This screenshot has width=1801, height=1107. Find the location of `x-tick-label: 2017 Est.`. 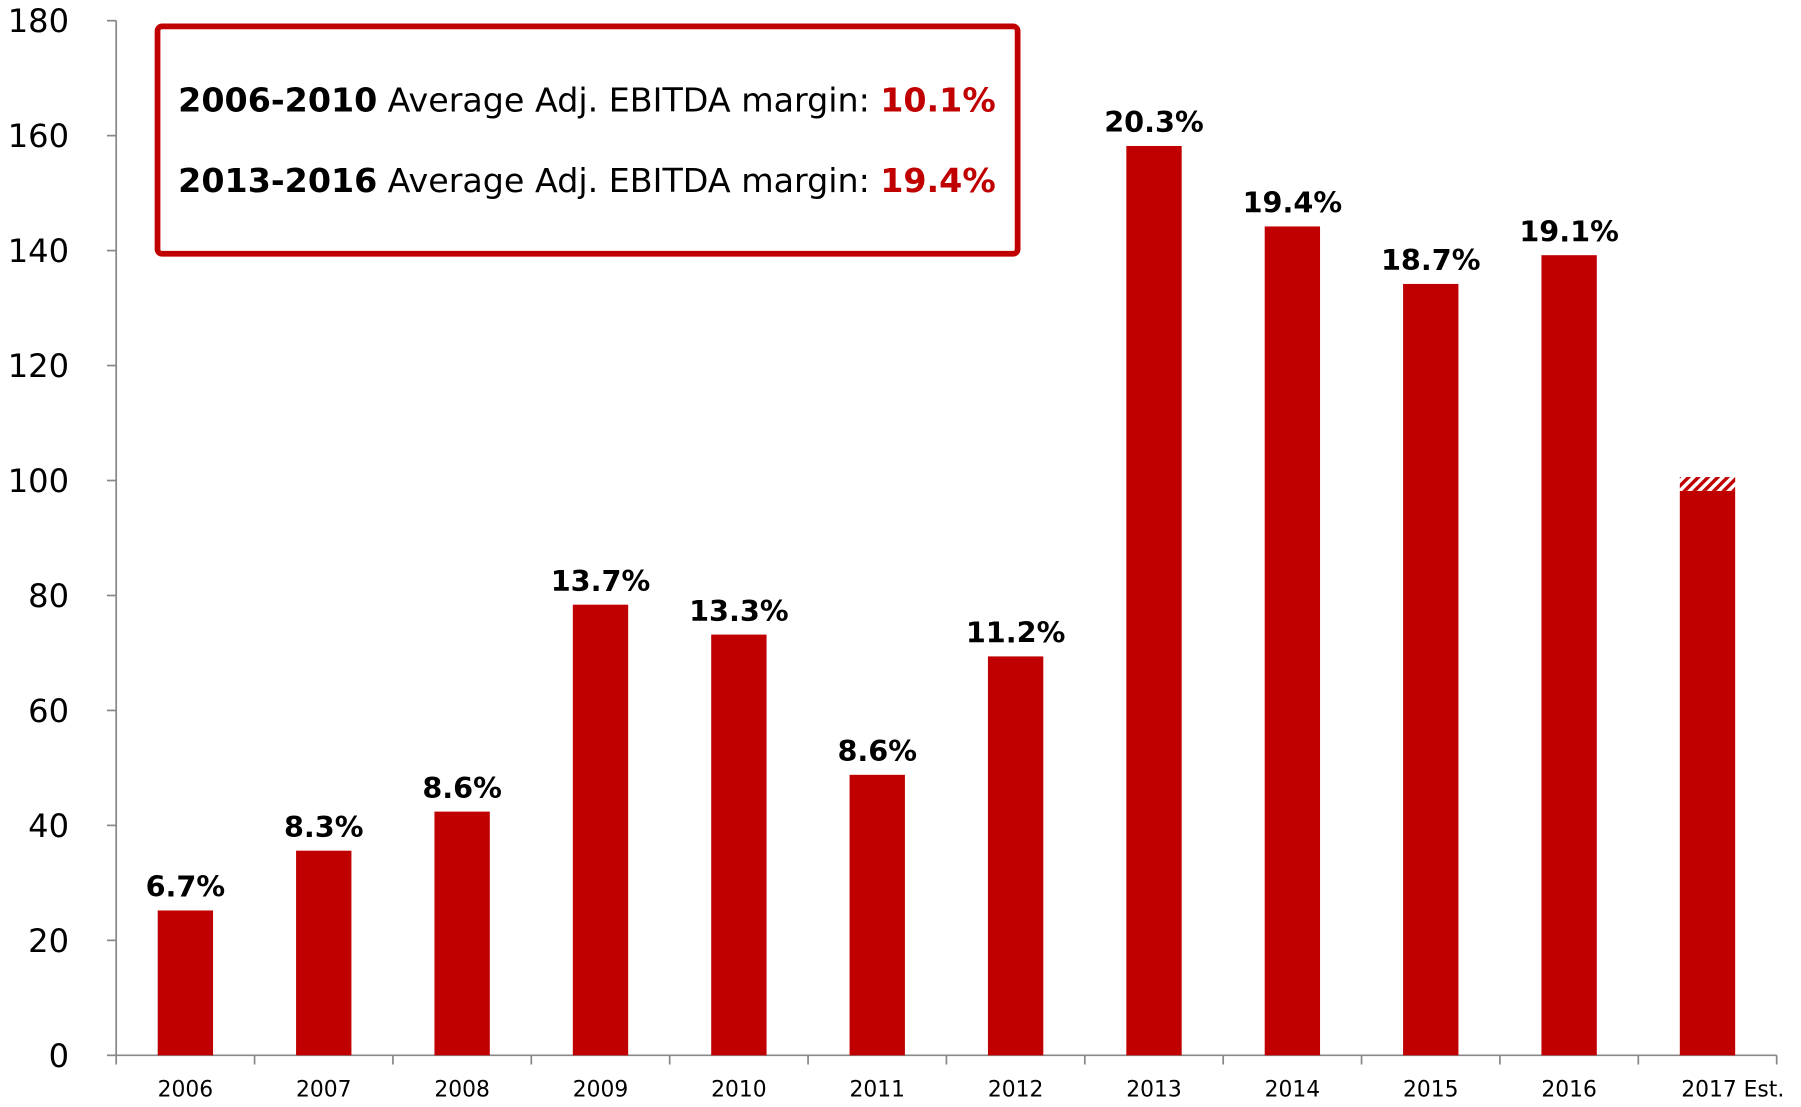

x-tick-label: 2017 Est. is located at coordinates (1732, 1090).